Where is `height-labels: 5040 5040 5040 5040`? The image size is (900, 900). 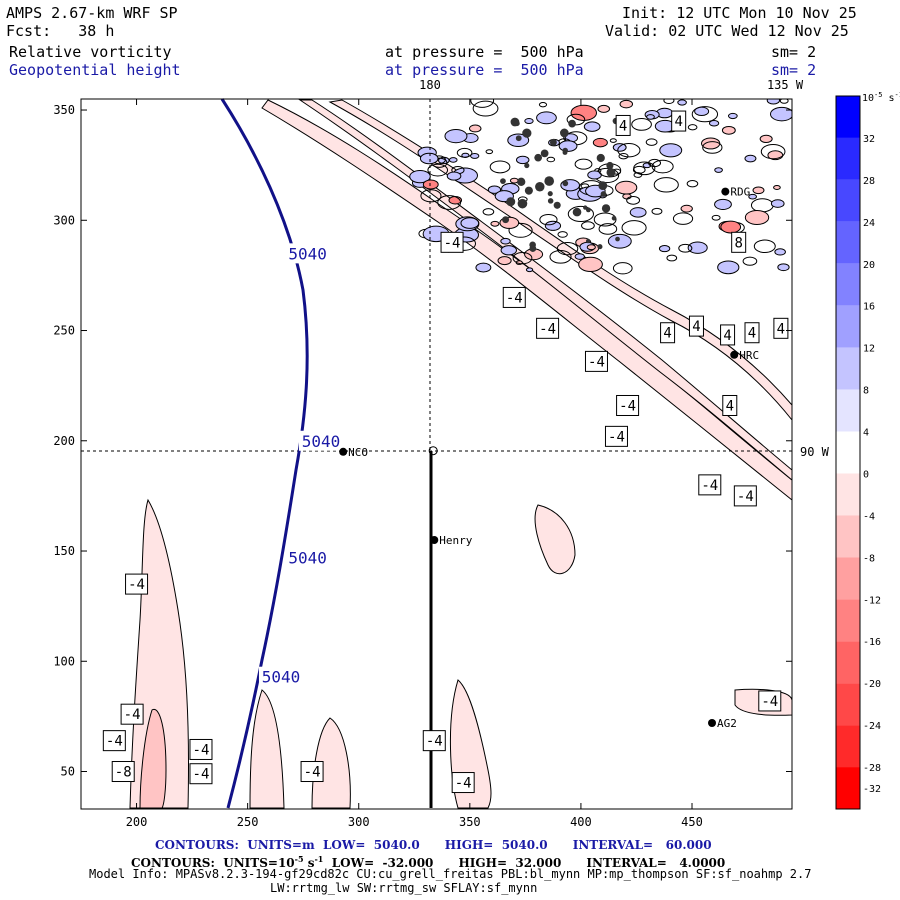 height-labels: 5040 5040 5040 5040 is located at coordinates (300, 465).